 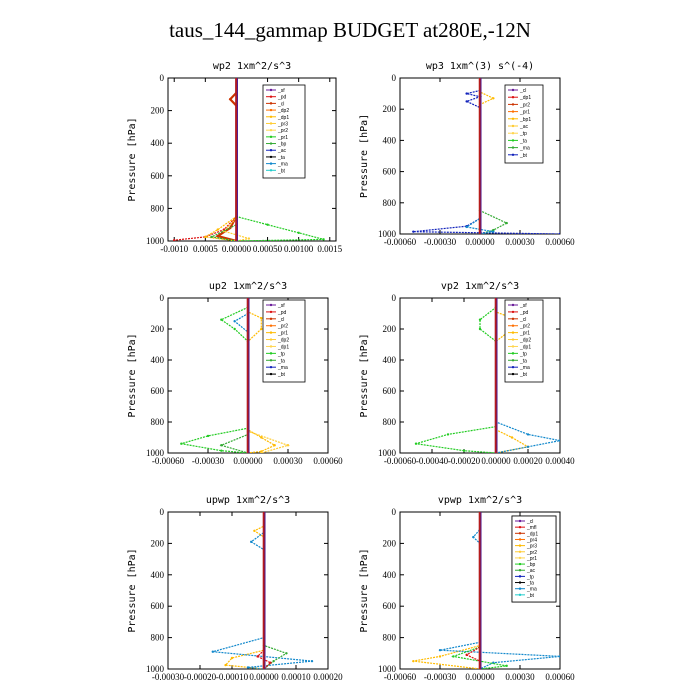 What do you see at coordinates (524, 313) in the screenshot?
I see `legend-entry: _pd` at bounding box center [524, 313].